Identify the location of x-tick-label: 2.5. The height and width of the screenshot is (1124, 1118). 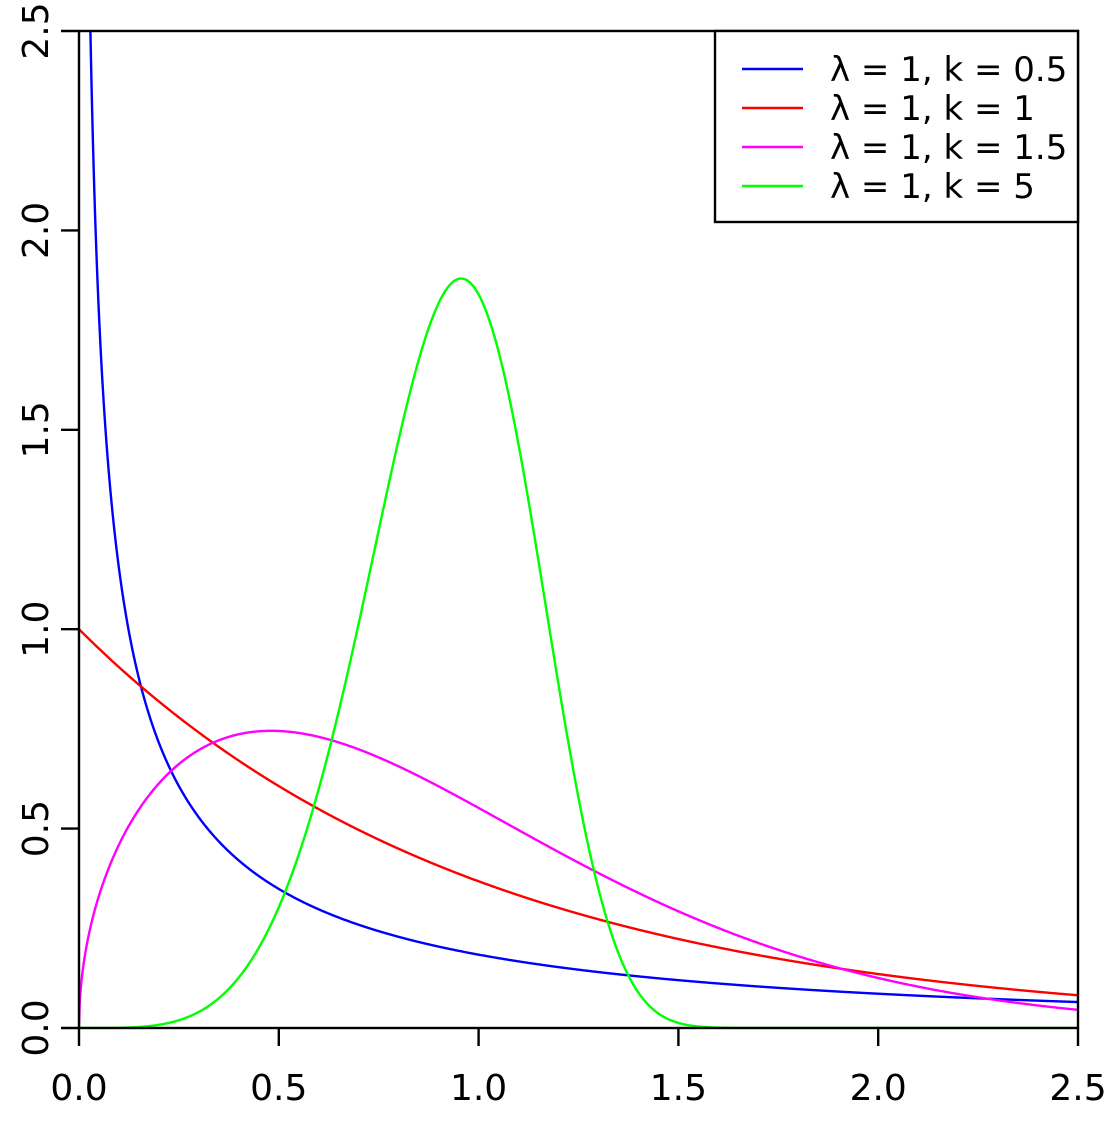
(1077, 1088).